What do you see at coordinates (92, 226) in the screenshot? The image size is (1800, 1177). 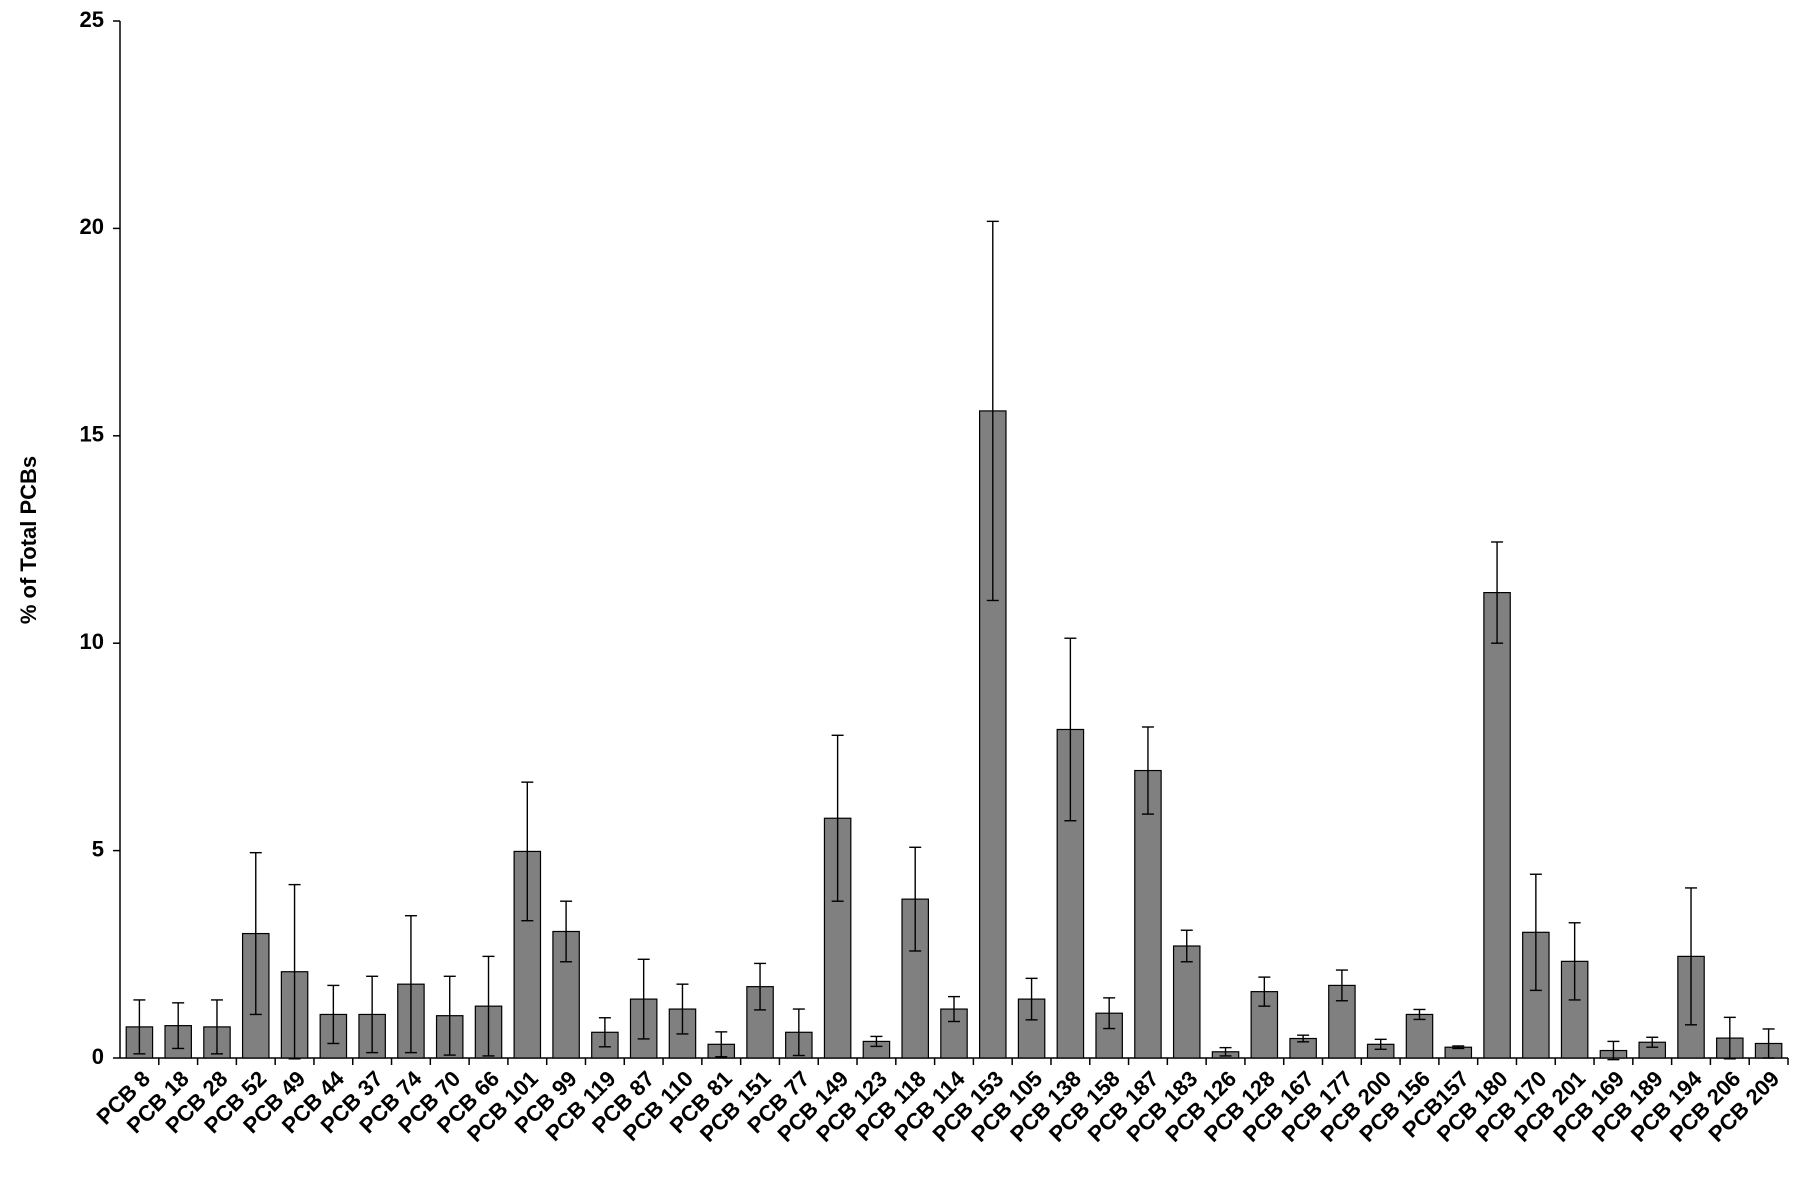 I see `y-tick-label: 20` at bounding box center [92, 226].